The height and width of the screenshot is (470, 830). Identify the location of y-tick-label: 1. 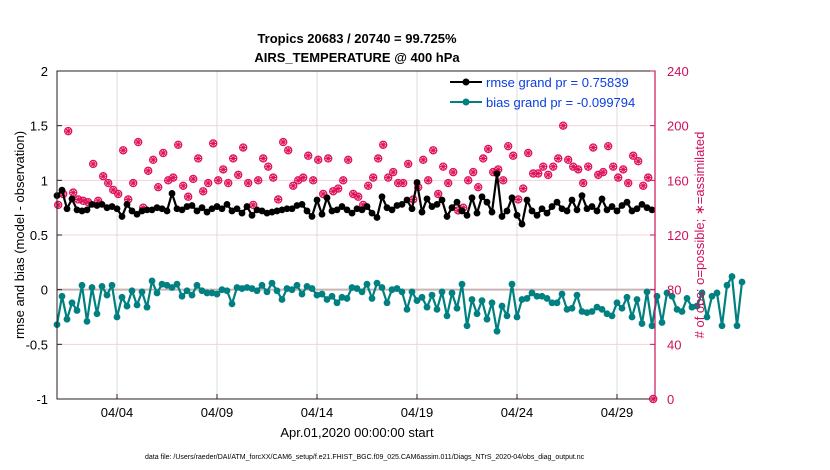
(44, 180).